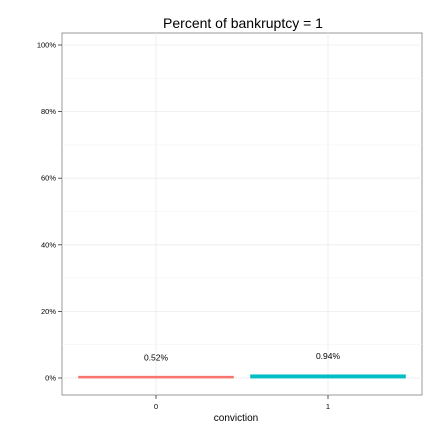  Describe the element at coordinates (156, 357) in the screenshot. I see `data-label-0: 0.52%` at that location.